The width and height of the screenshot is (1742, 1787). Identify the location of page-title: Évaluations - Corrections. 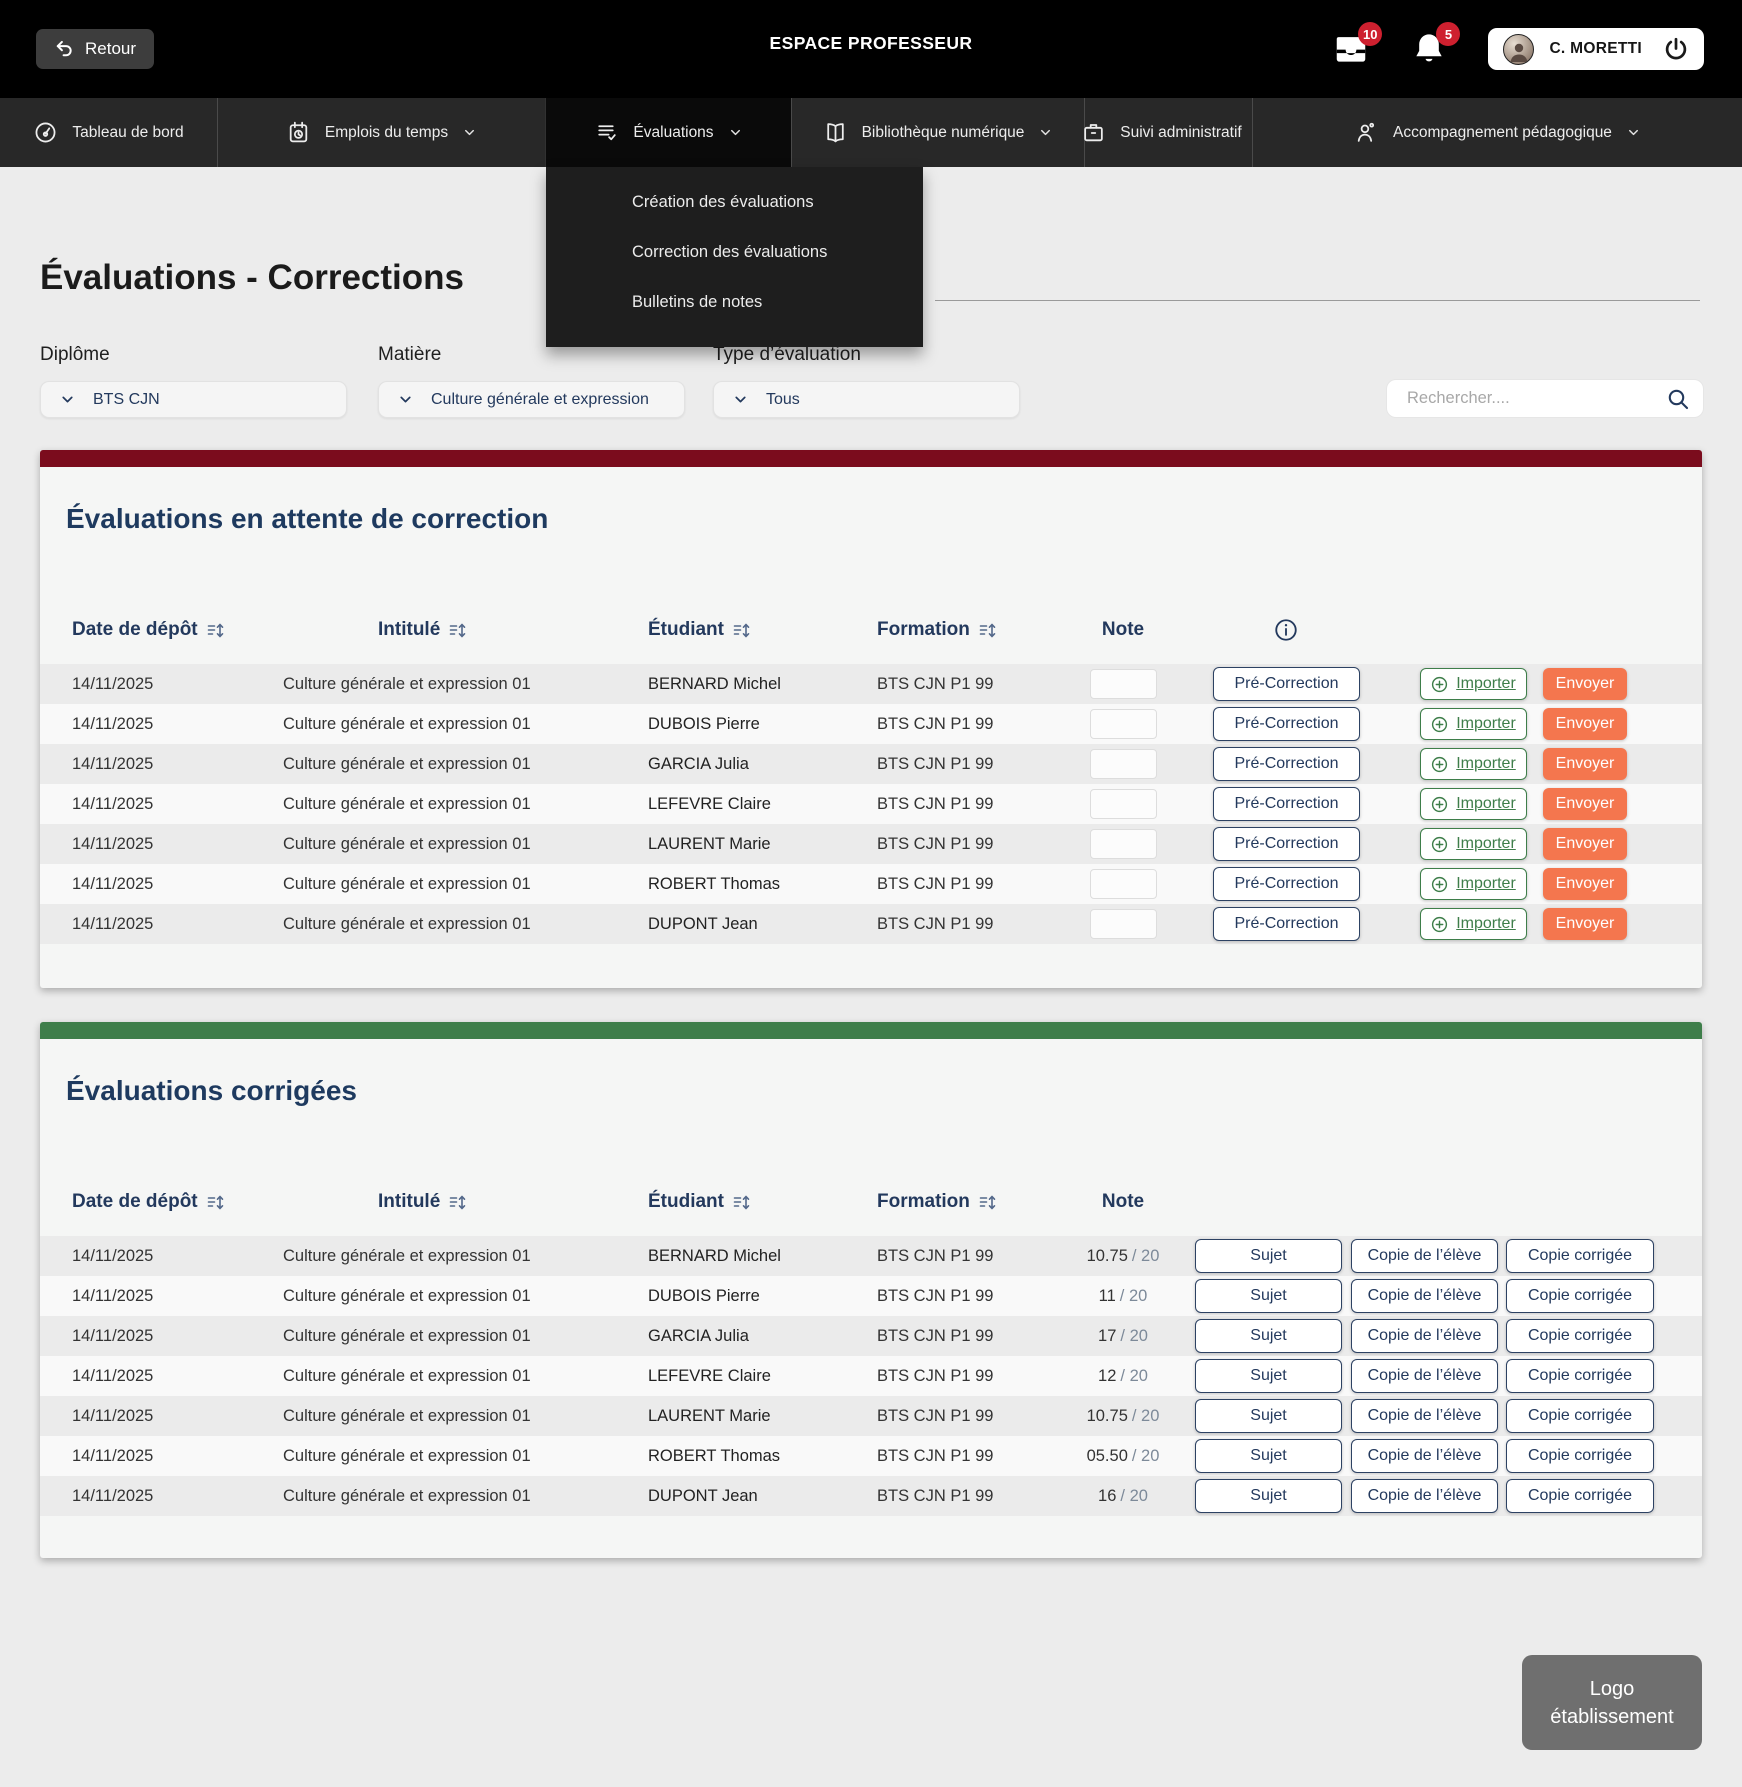
(252, 277).